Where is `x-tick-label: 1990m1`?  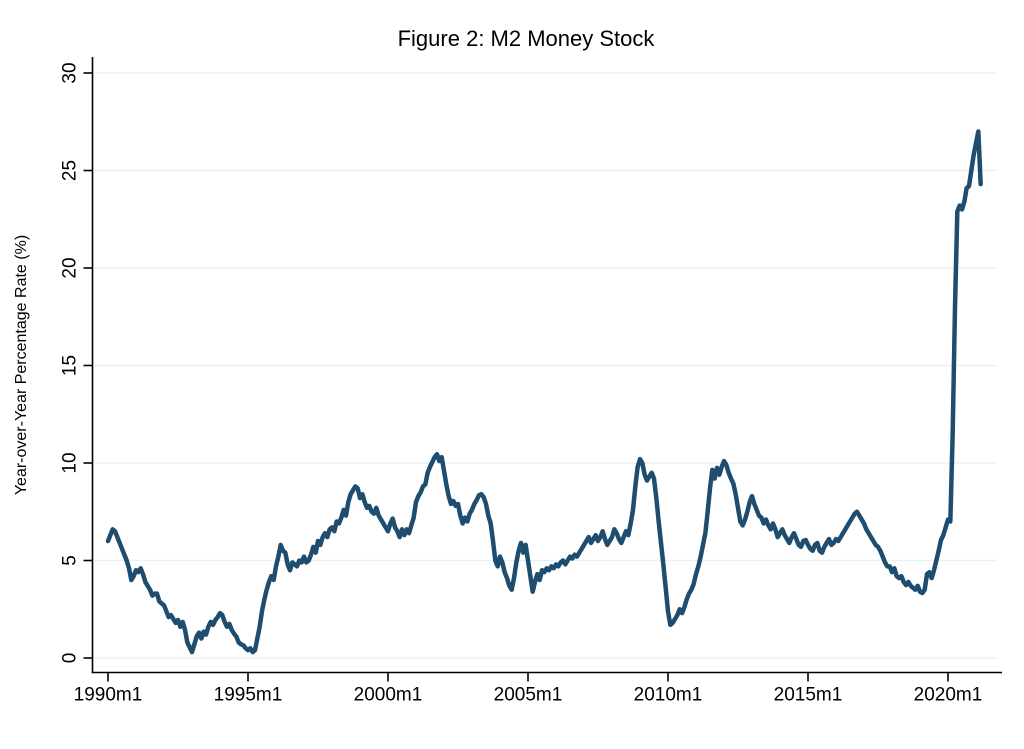 x-tick-label: 1990m1 is located at coordinates (108, 695).